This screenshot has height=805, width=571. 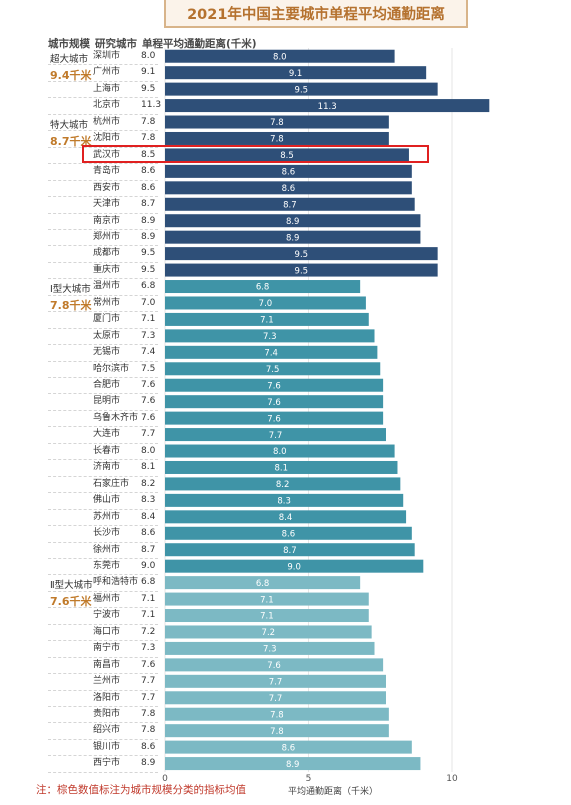 I want to click on tier-name: 超大城市, so click(x=69, y=59).